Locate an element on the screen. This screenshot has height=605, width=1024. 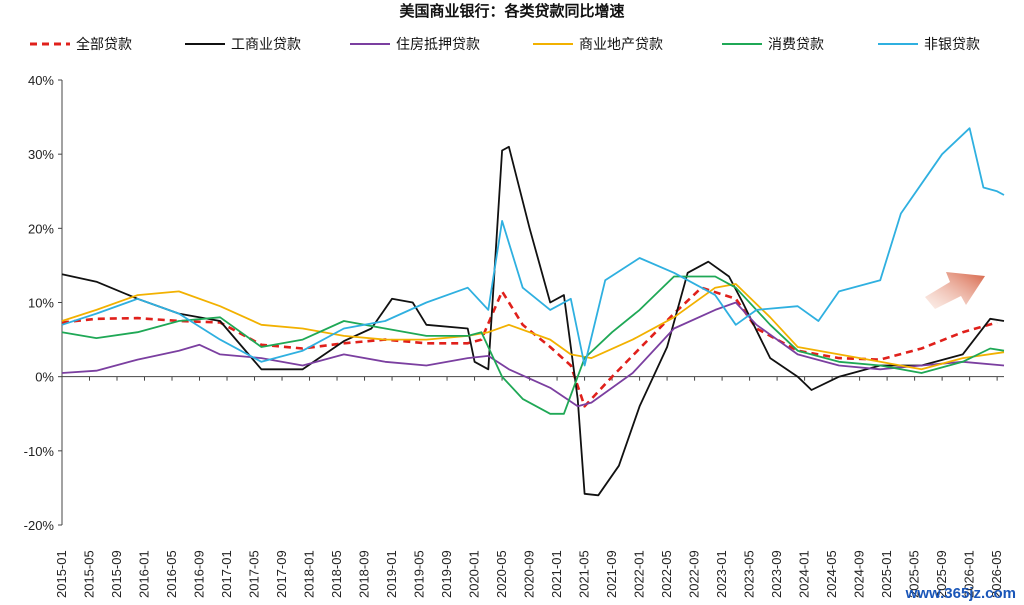
trend-arrow-icon is located at coordinates (955, 290).